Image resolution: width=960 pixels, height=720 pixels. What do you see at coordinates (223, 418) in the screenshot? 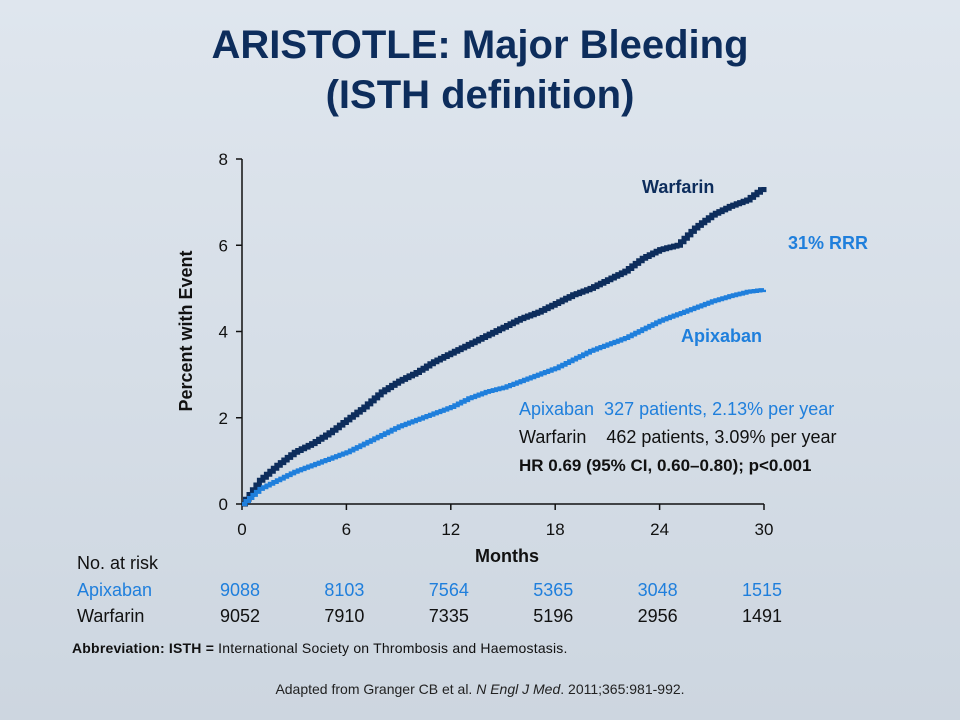
I see `y-tick-label: 2` at bounding box center [223, 418].